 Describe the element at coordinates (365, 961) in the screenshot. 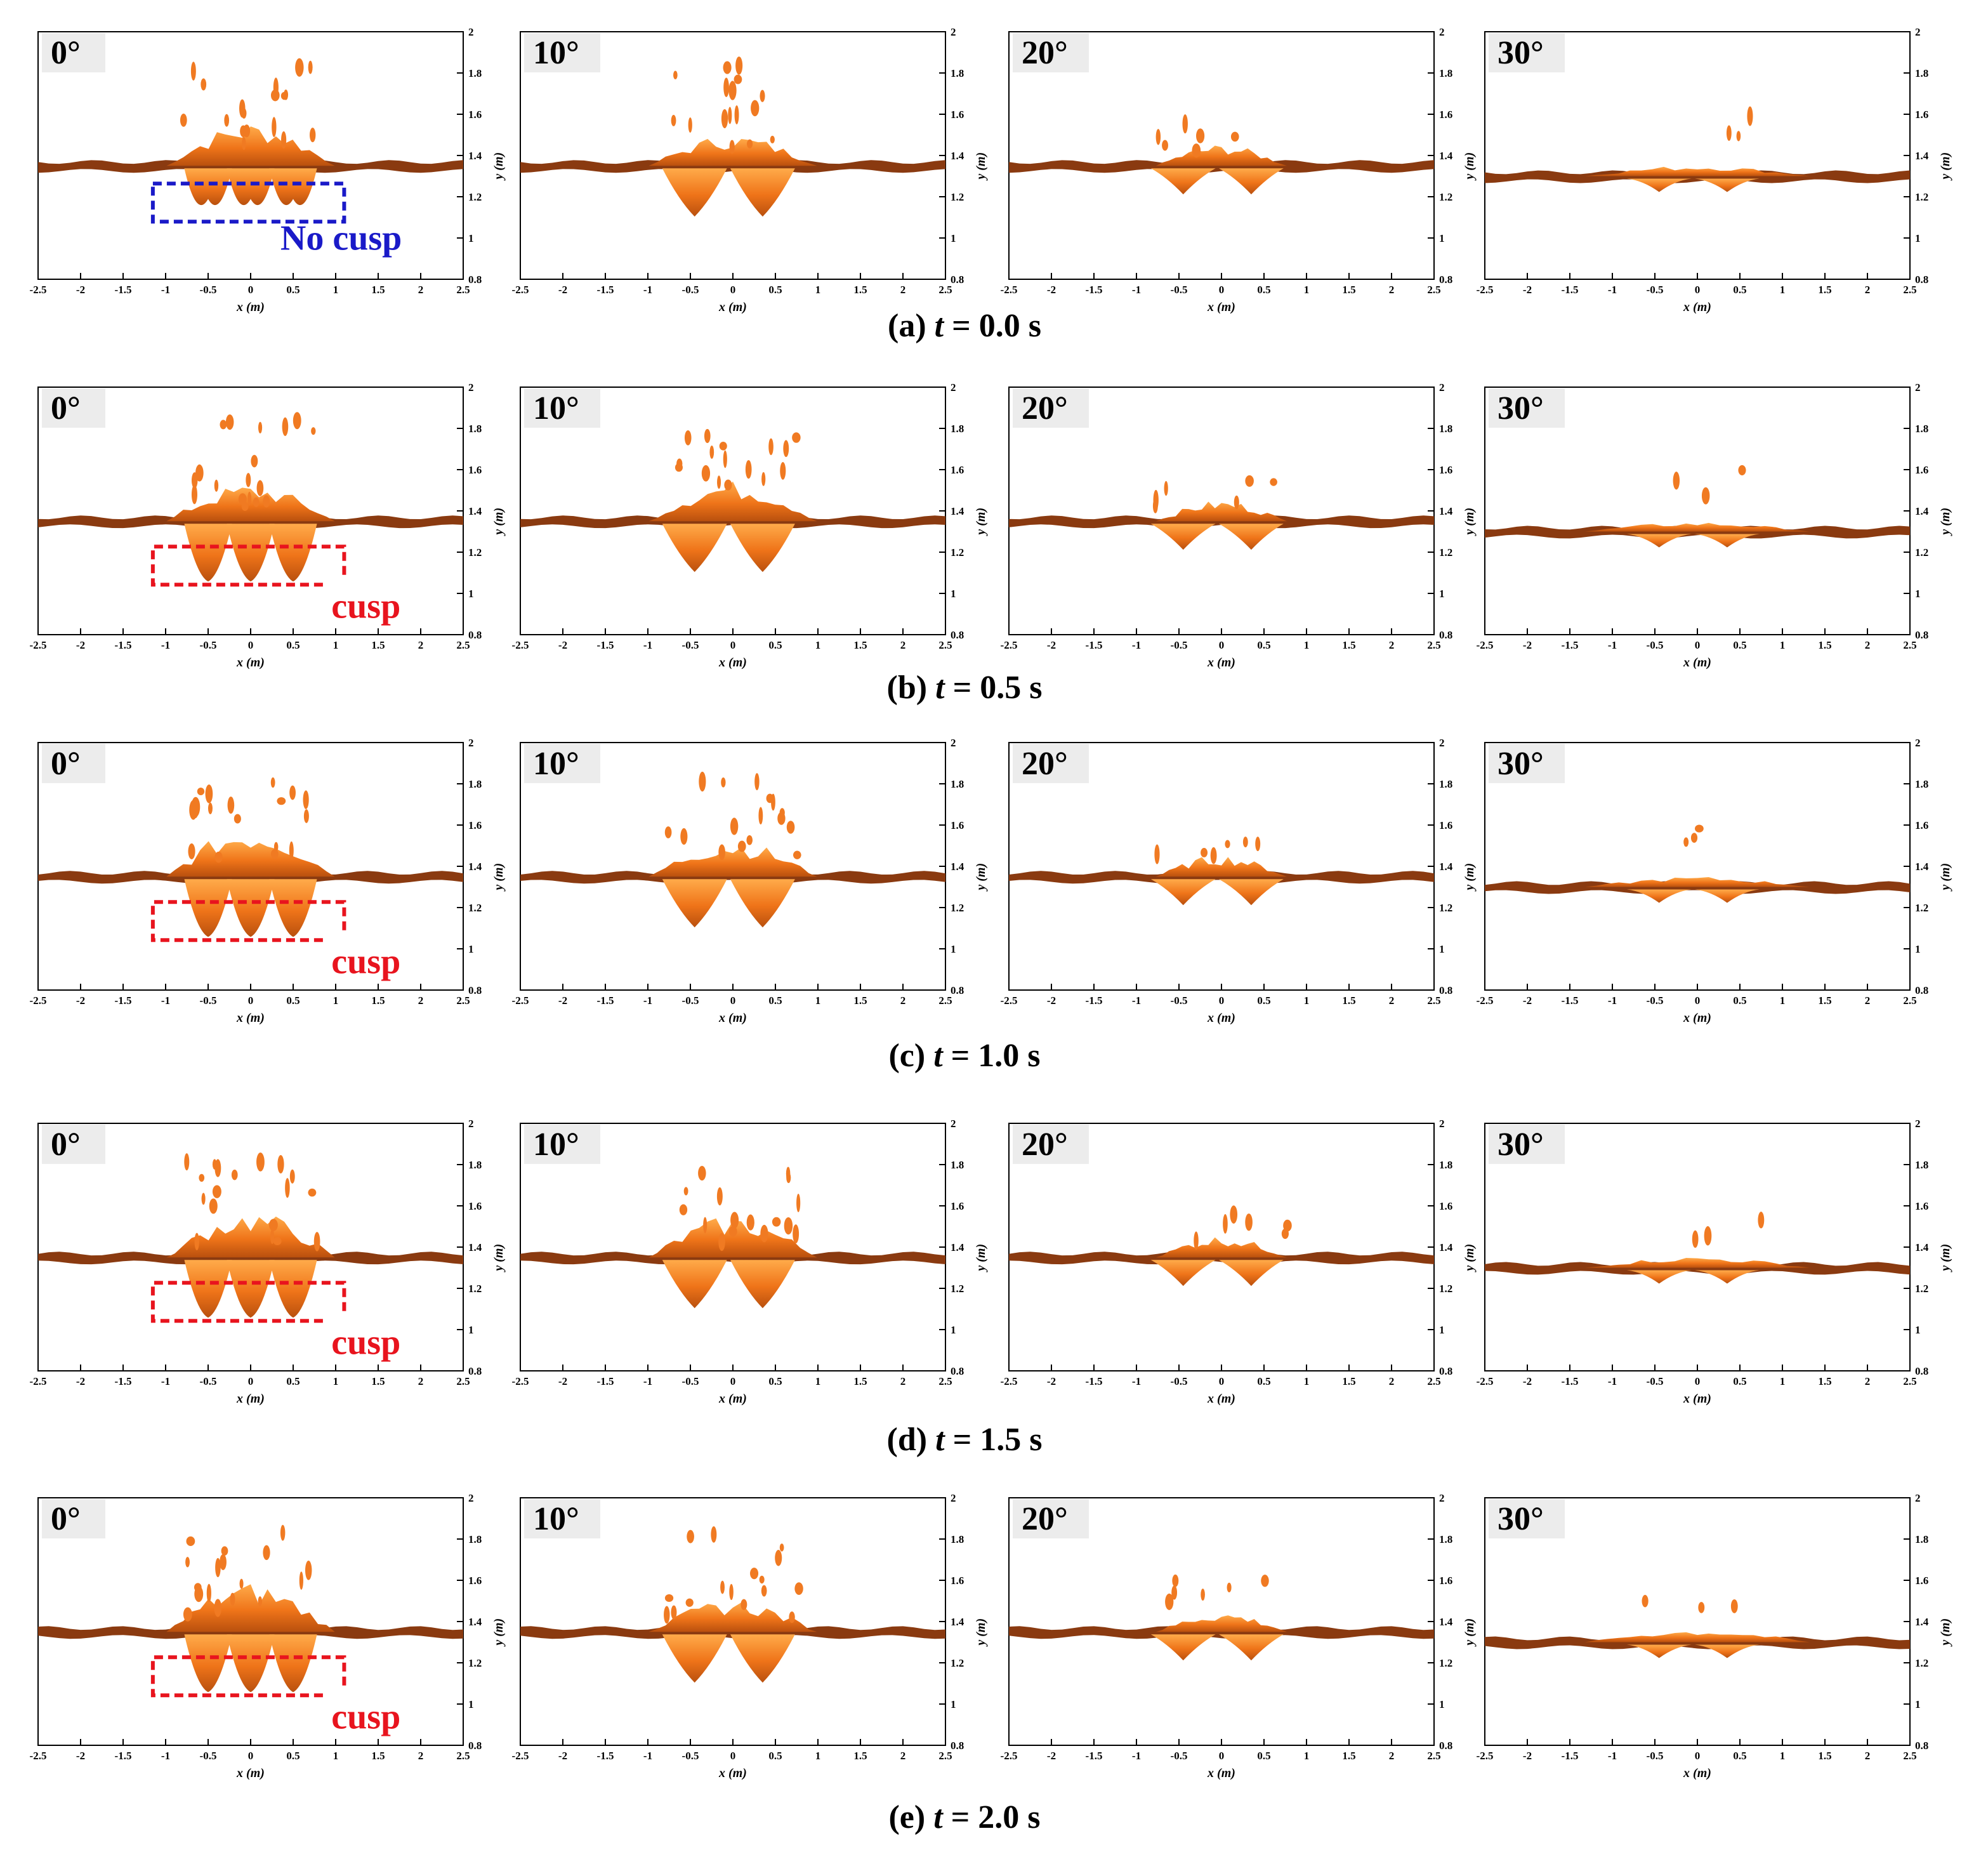

I see `cusp-annotation: cusp` at that location.